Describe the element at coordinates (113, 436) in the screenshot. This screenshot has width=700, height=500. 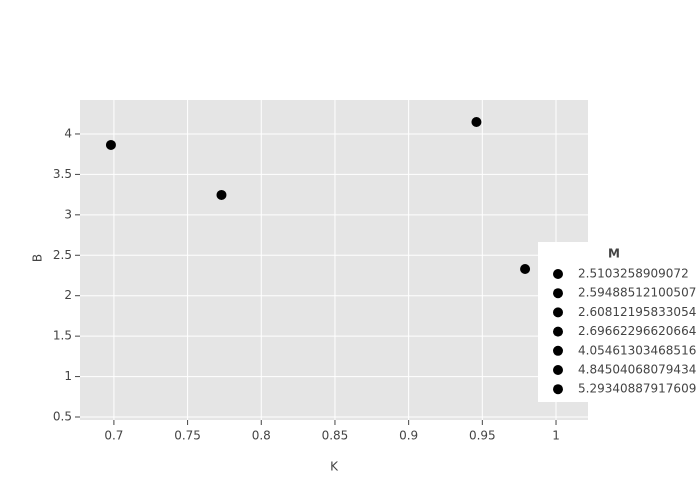
I see `x-tick-label: 0.7` at that location.